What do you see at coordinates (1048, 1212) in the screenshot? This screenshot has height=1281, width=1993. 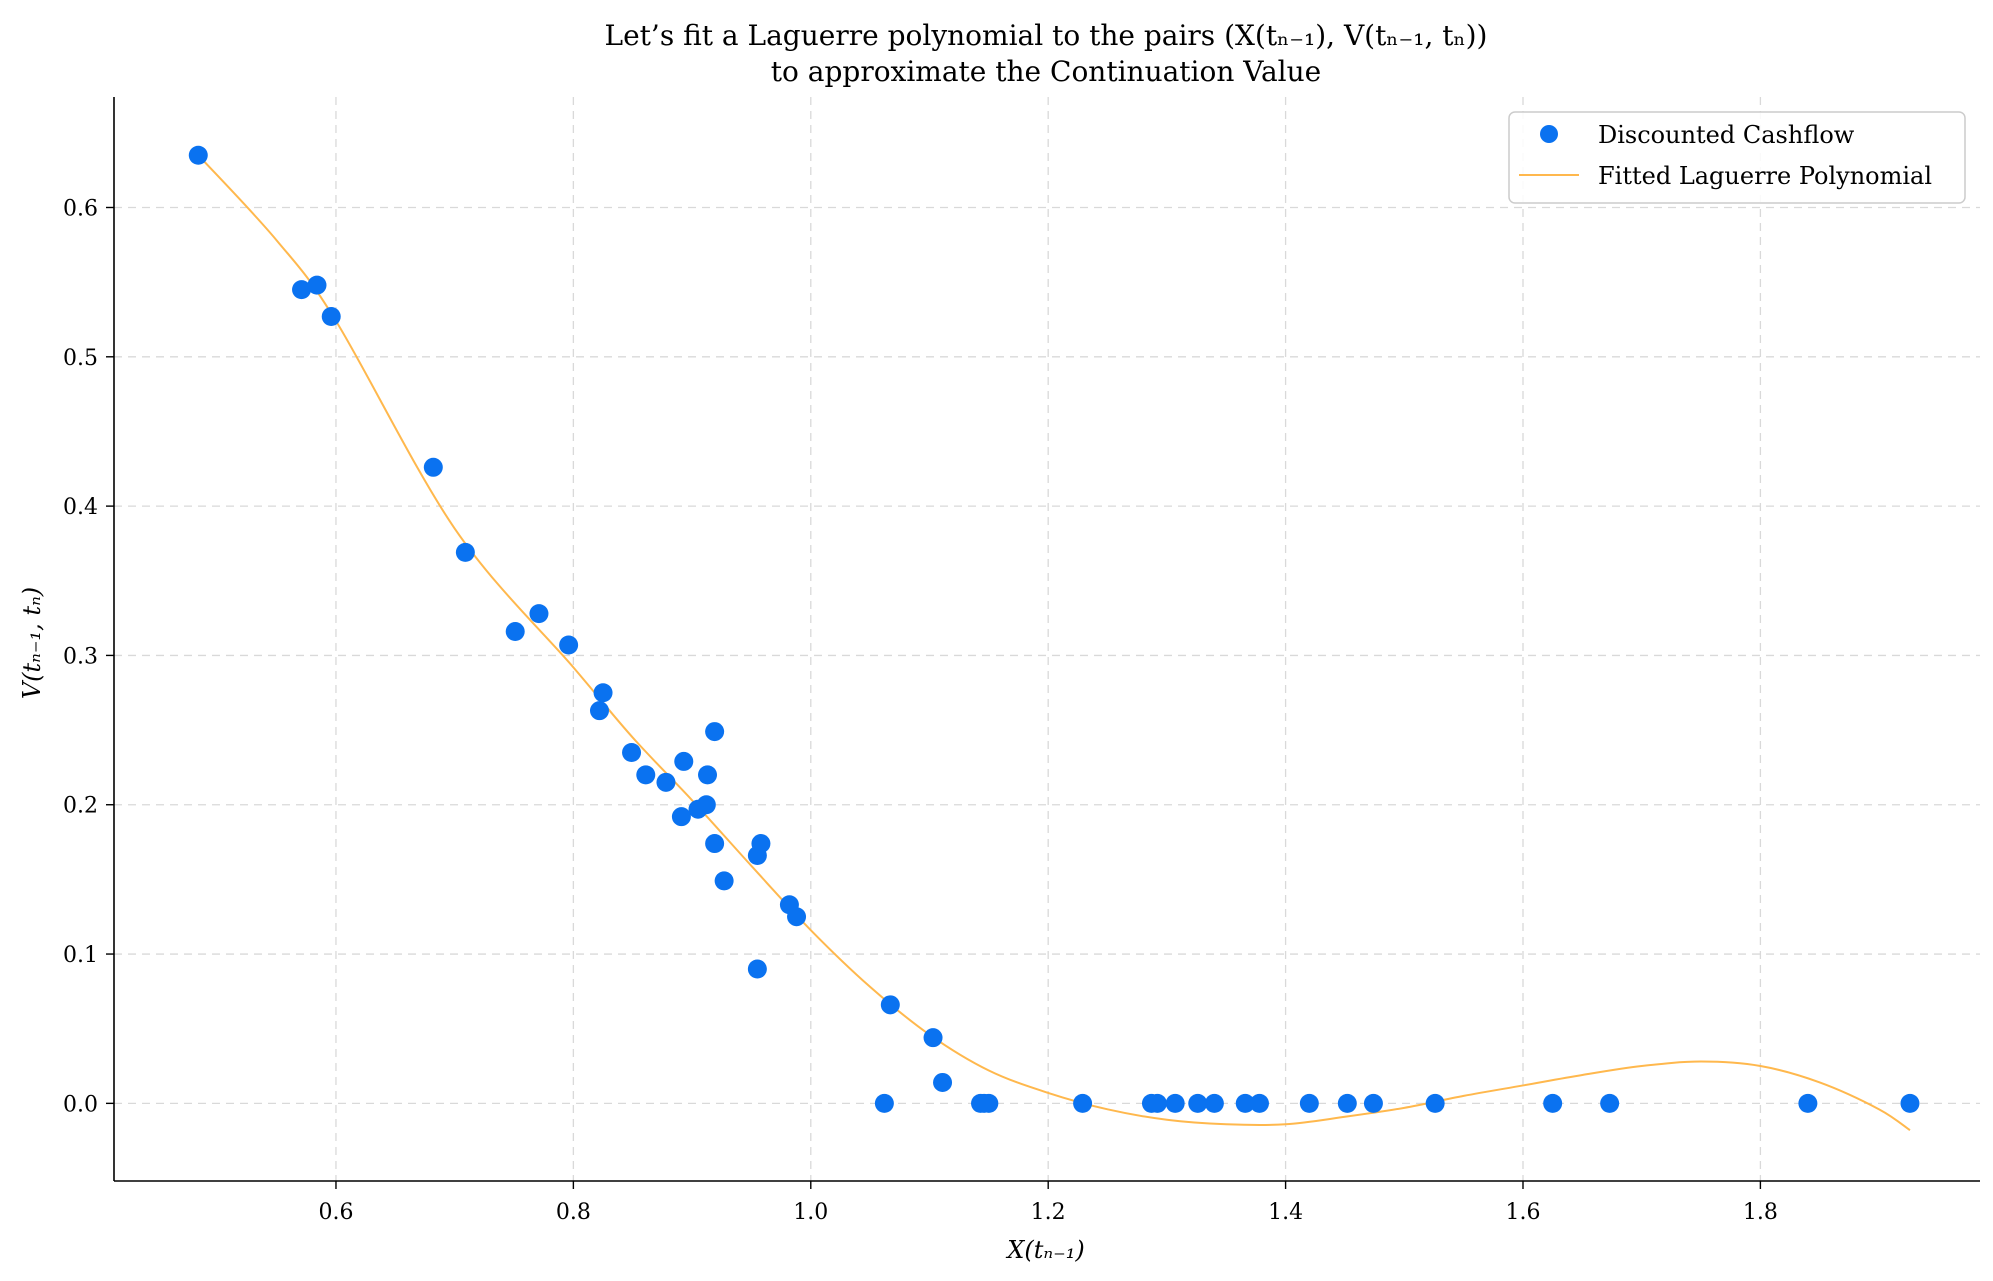 I see `x-tick-label: 1.2` at bounding box center [1048, 1212].